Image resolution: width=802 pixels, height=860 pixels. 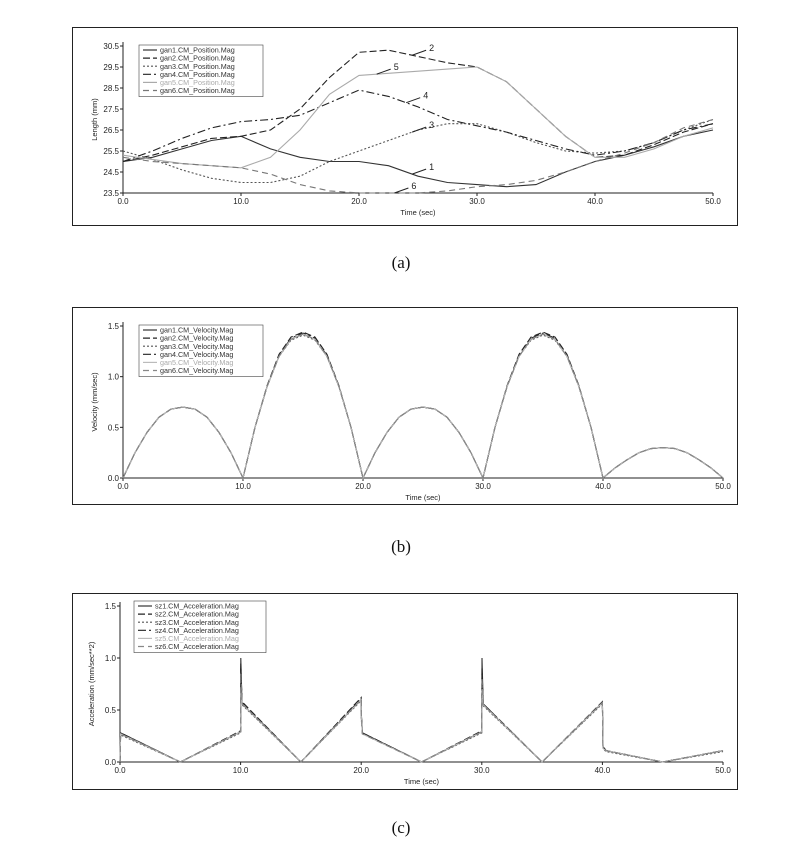 What do you see at coordinates (196, 338) in the screenshot?
I see `legend-entry: gan2.CM_Velocity.Mag` at bounding box center [196, 338].